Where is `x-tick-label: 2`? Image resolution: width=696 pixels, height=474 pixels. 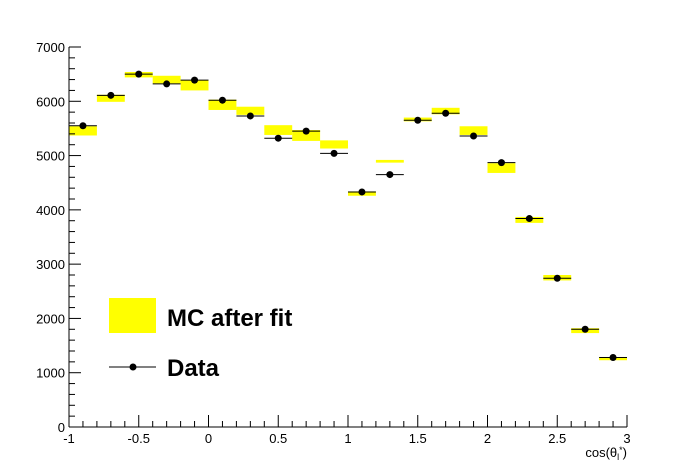
x-tick-label: 2 is located at coordinates (487, 438).